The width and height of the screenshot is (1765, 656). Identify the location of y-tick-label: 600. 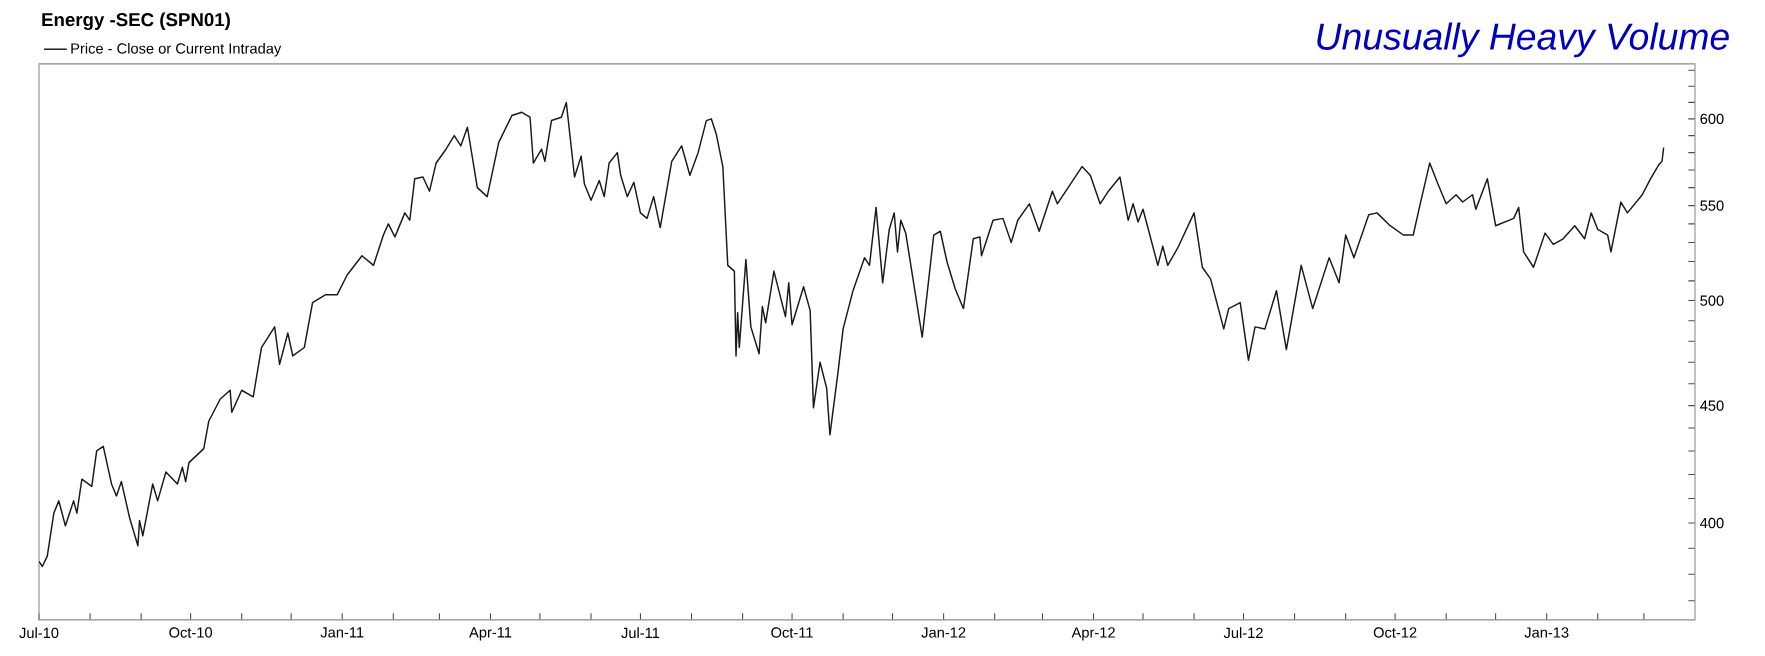
(1712, 119).